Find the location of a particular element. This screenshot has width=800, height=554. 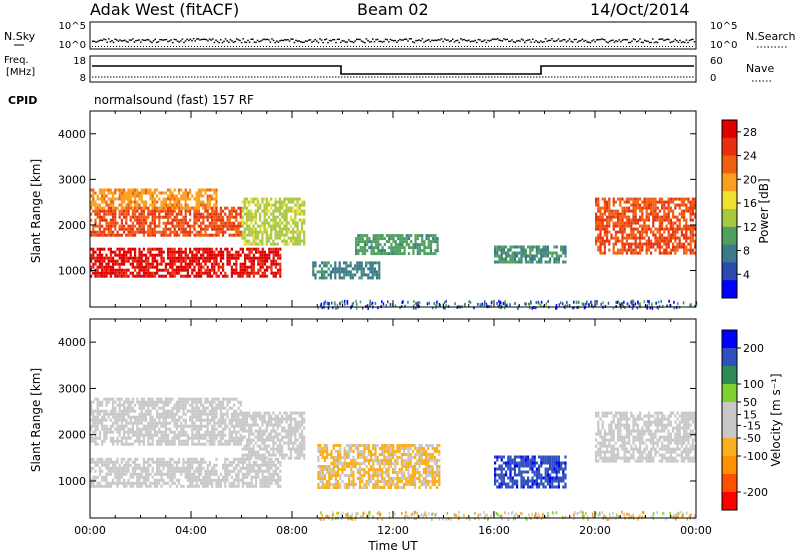

noise-panel: N.Sky 10^5 10^0 10^5 10^0 N.Search is located at coordinates (400, 36).